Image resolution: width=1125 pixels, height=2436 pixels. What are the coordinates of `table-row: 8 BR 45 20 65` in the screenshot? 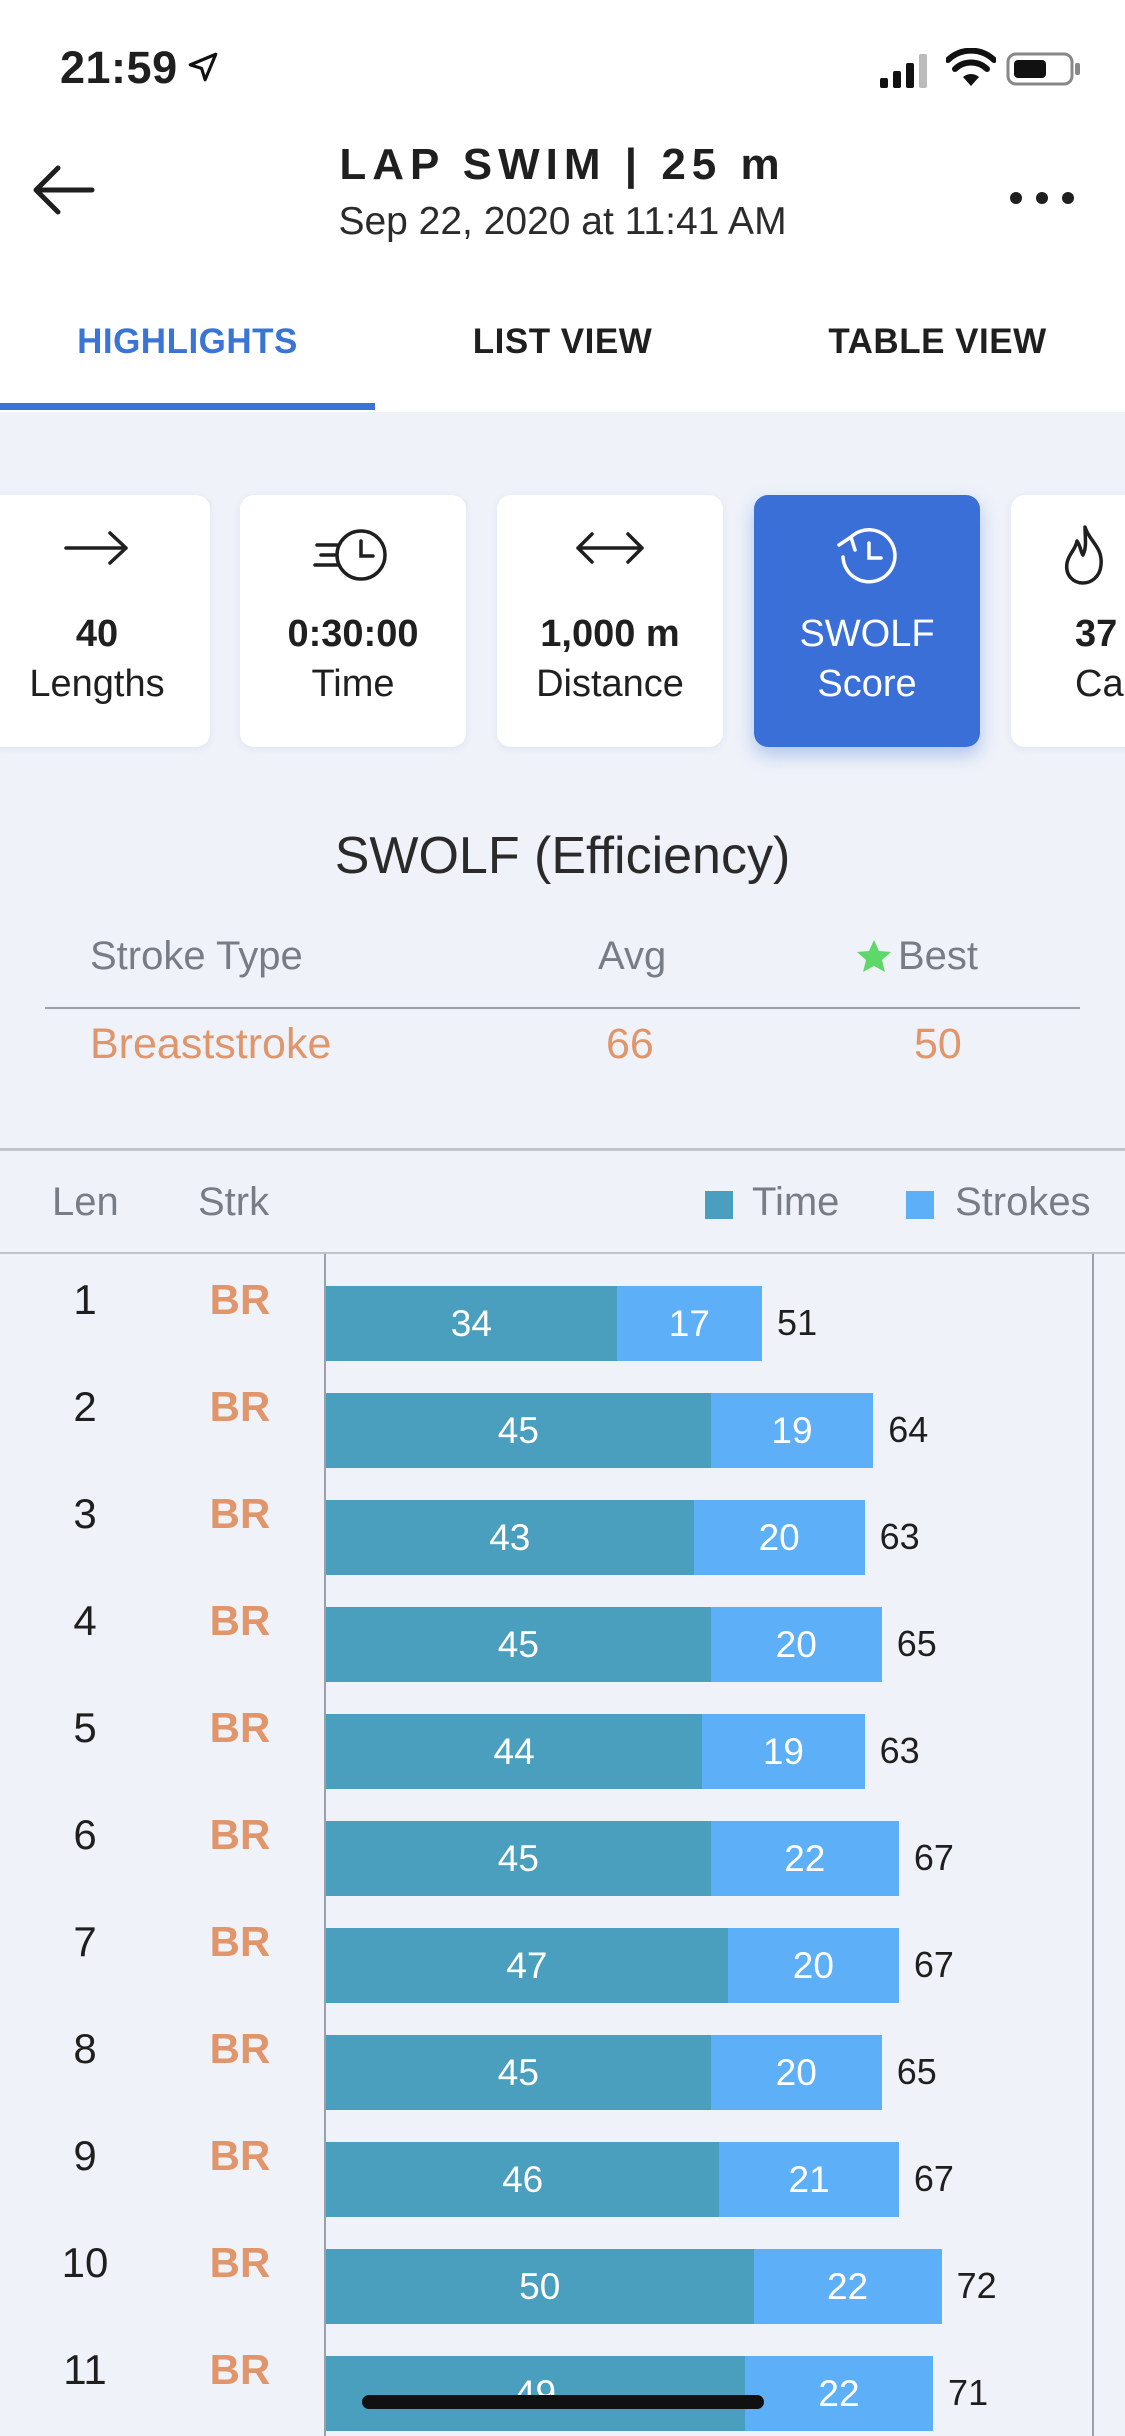 It's located at (562, 2056).